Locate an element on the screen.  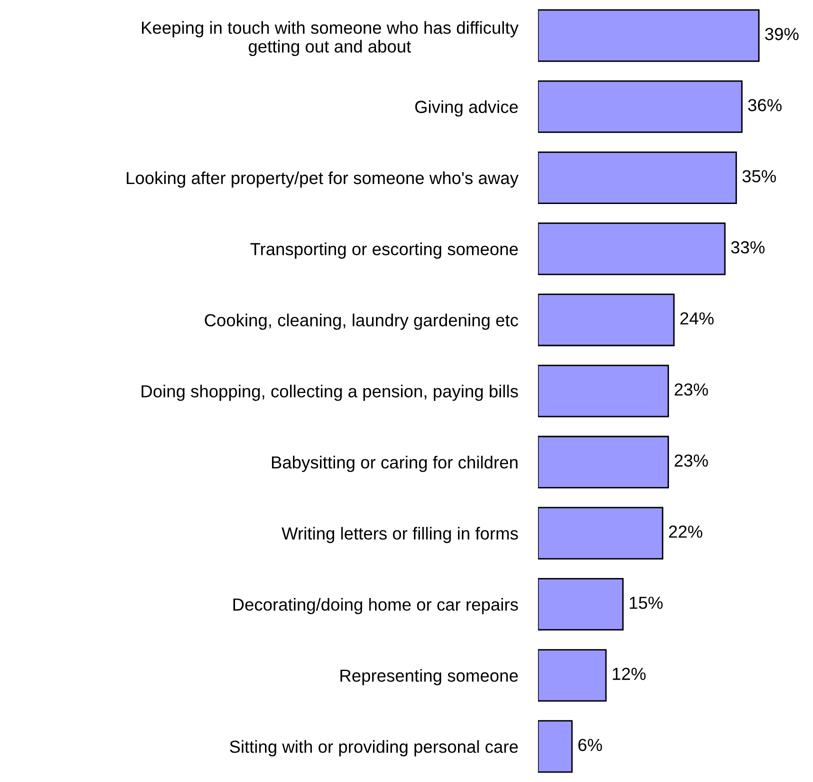
data-label: 35% is located at coordinates (759, 176).